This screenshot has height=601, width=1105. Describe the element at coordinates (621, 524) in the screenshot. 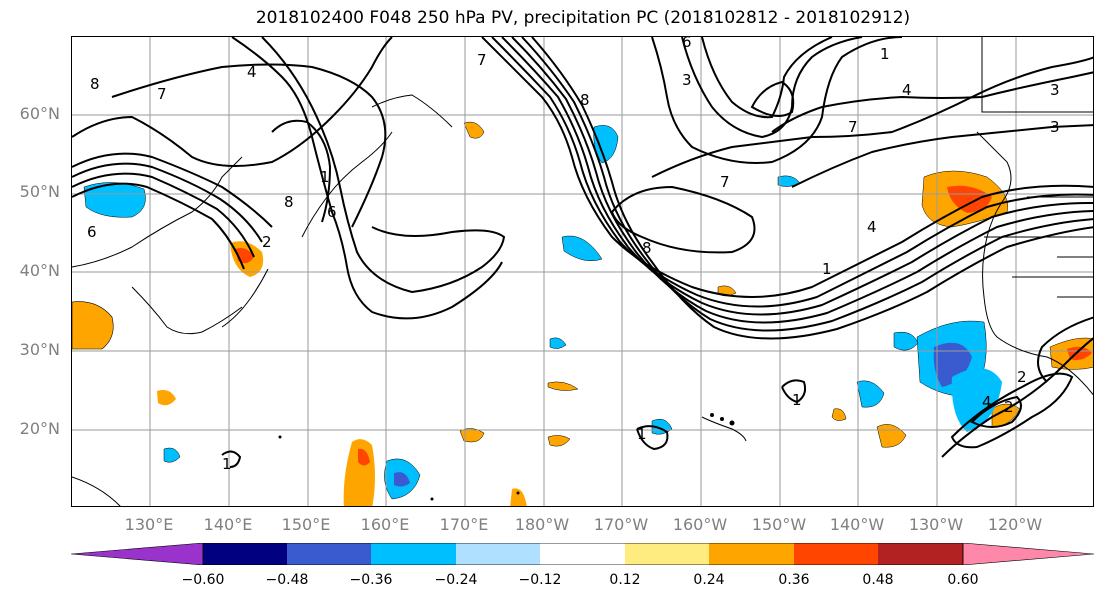

I see `lon-label-170w: 170°W` at that location.